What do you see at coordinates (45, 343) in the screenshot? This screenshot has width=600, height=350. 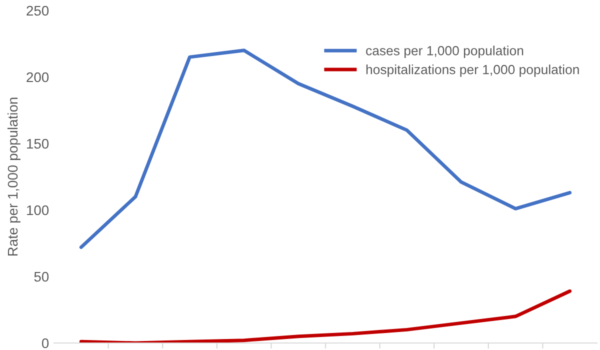 I see `y-tick-label: 0` at bounding box center [45, 343].